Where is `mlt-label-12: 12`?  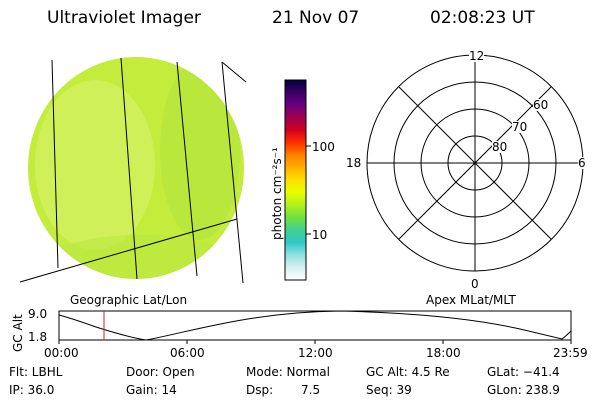
mlt-label-12: 12 is located at coordinates (477, 56).